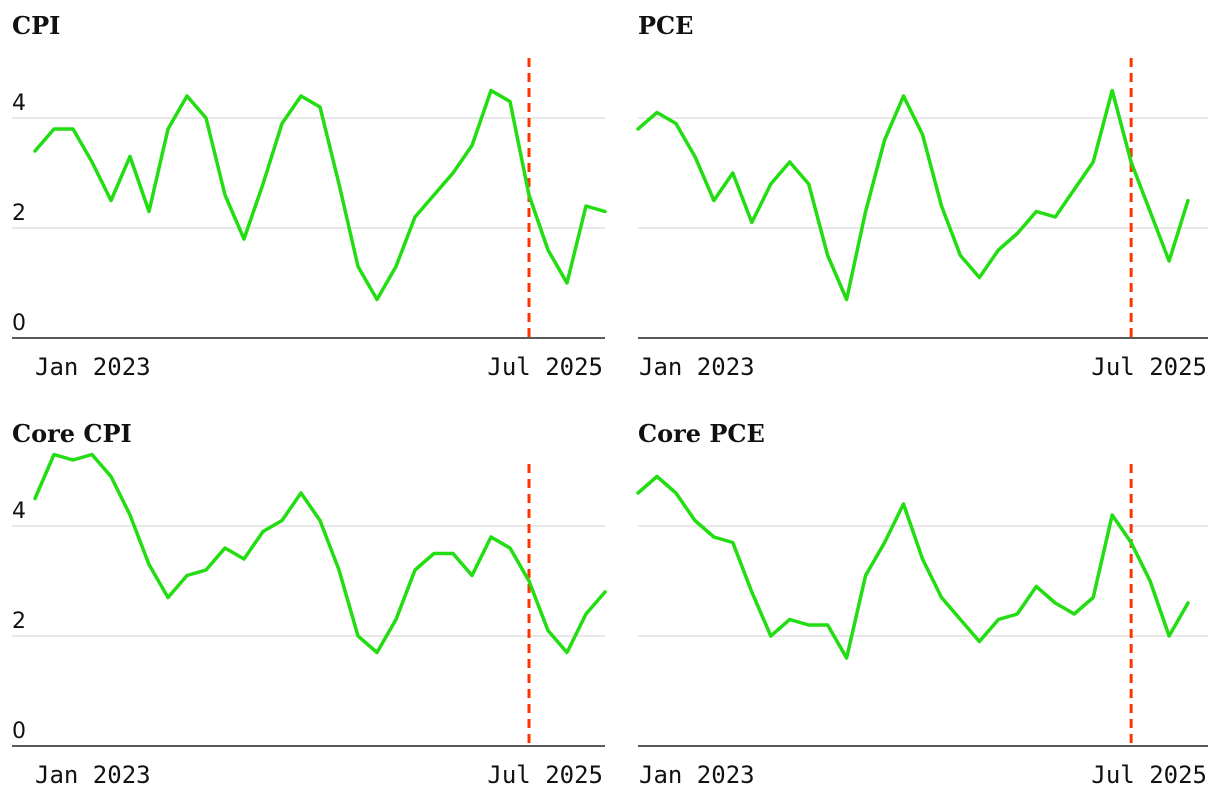 The width and height of the screenshot is (1220, 808). Describe the element at coordinates (19, 103) in the screenshot. I see `y-tick-label-4: 4` at that location.